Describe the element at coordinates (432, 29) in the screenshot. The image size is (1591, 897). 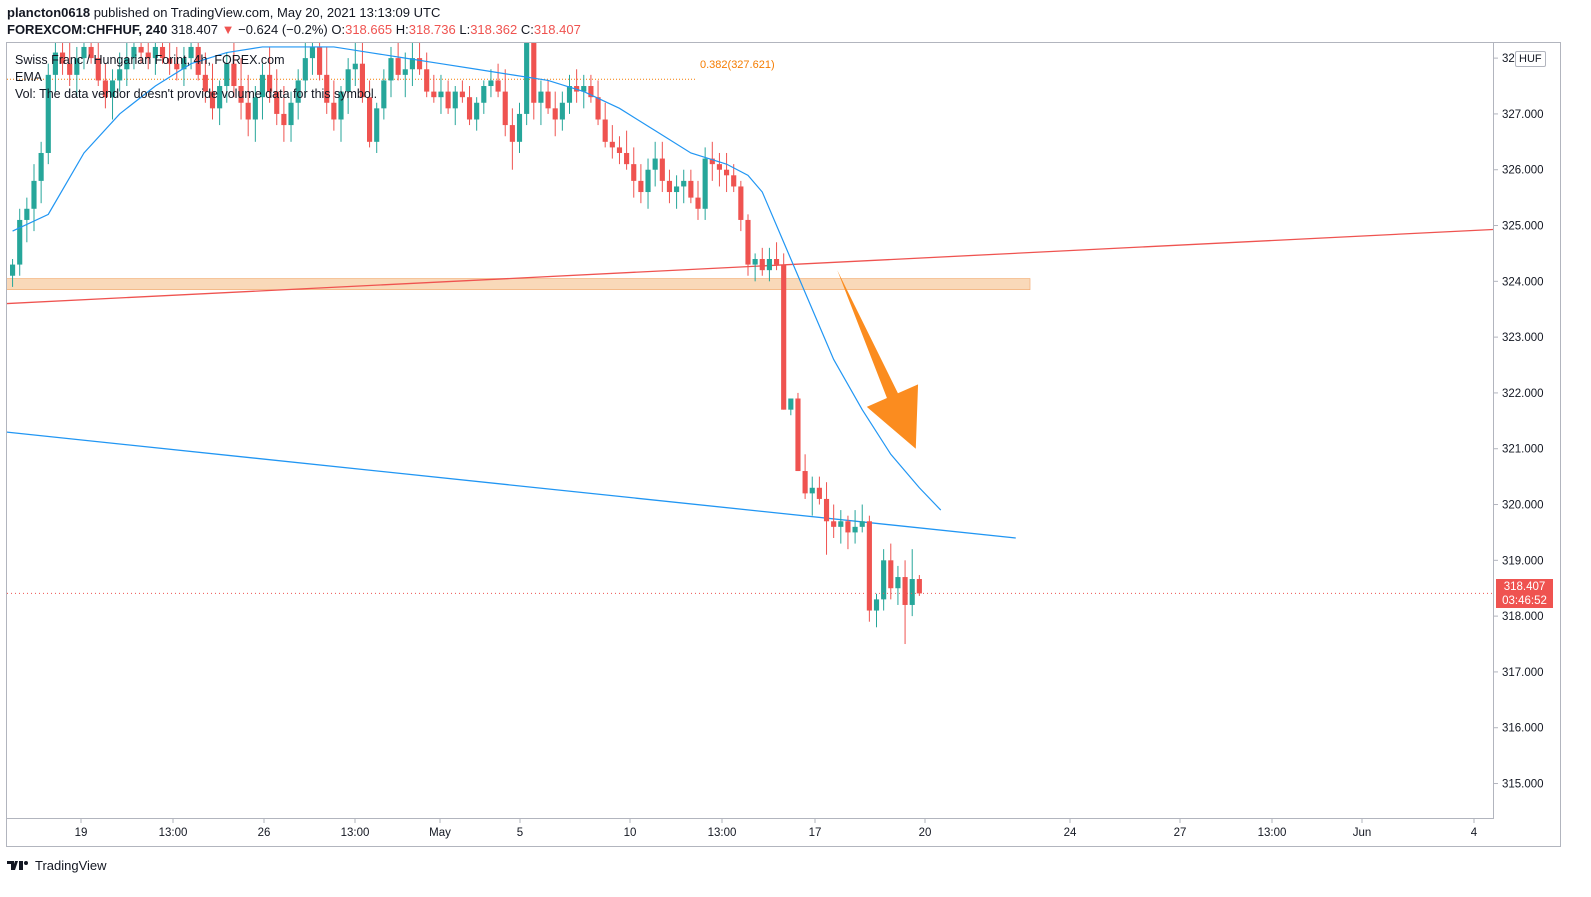
I see `high-value: 318.736` at that location.